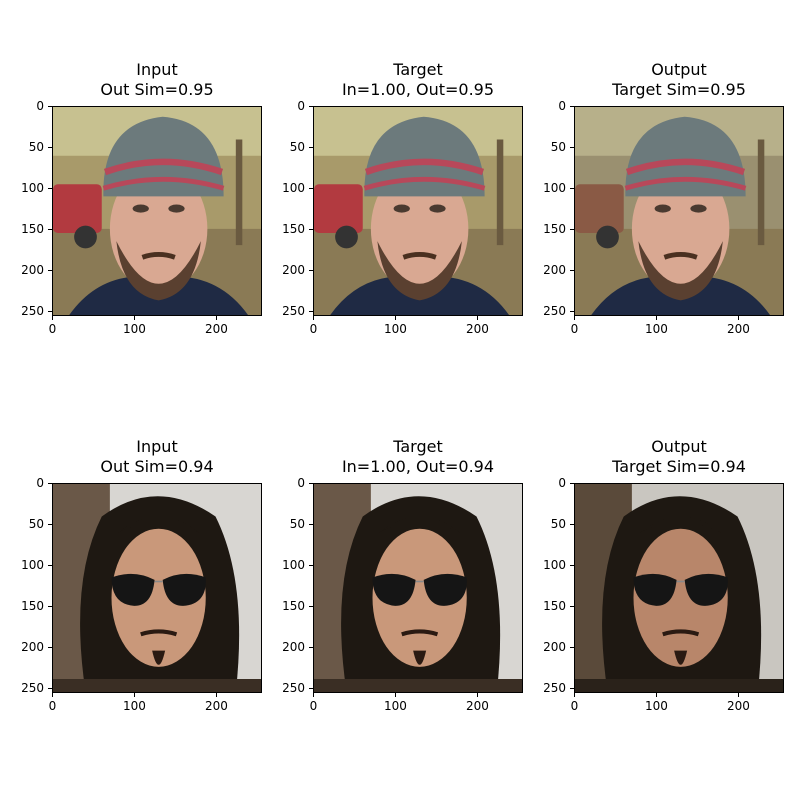  Describe the element at coordinates (418, 456) in the screenshot. I see `panel-title: Target In=1.00, Out=0.94` at that location.